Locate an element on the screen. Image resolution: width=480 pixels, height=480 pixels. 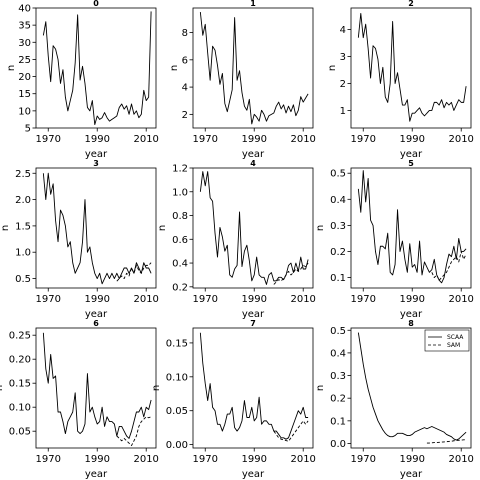
y-tick-label: 2.0 is located at coordinates (23, 200).